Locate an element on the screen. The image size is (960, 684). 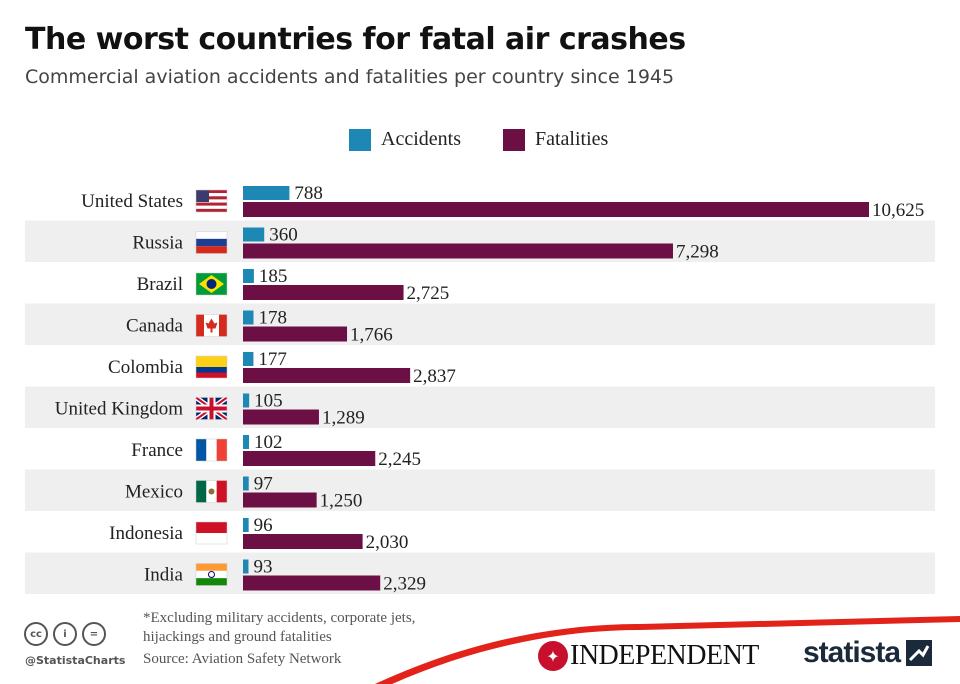
uk-flag-icon is located at coordinates (211, 408).